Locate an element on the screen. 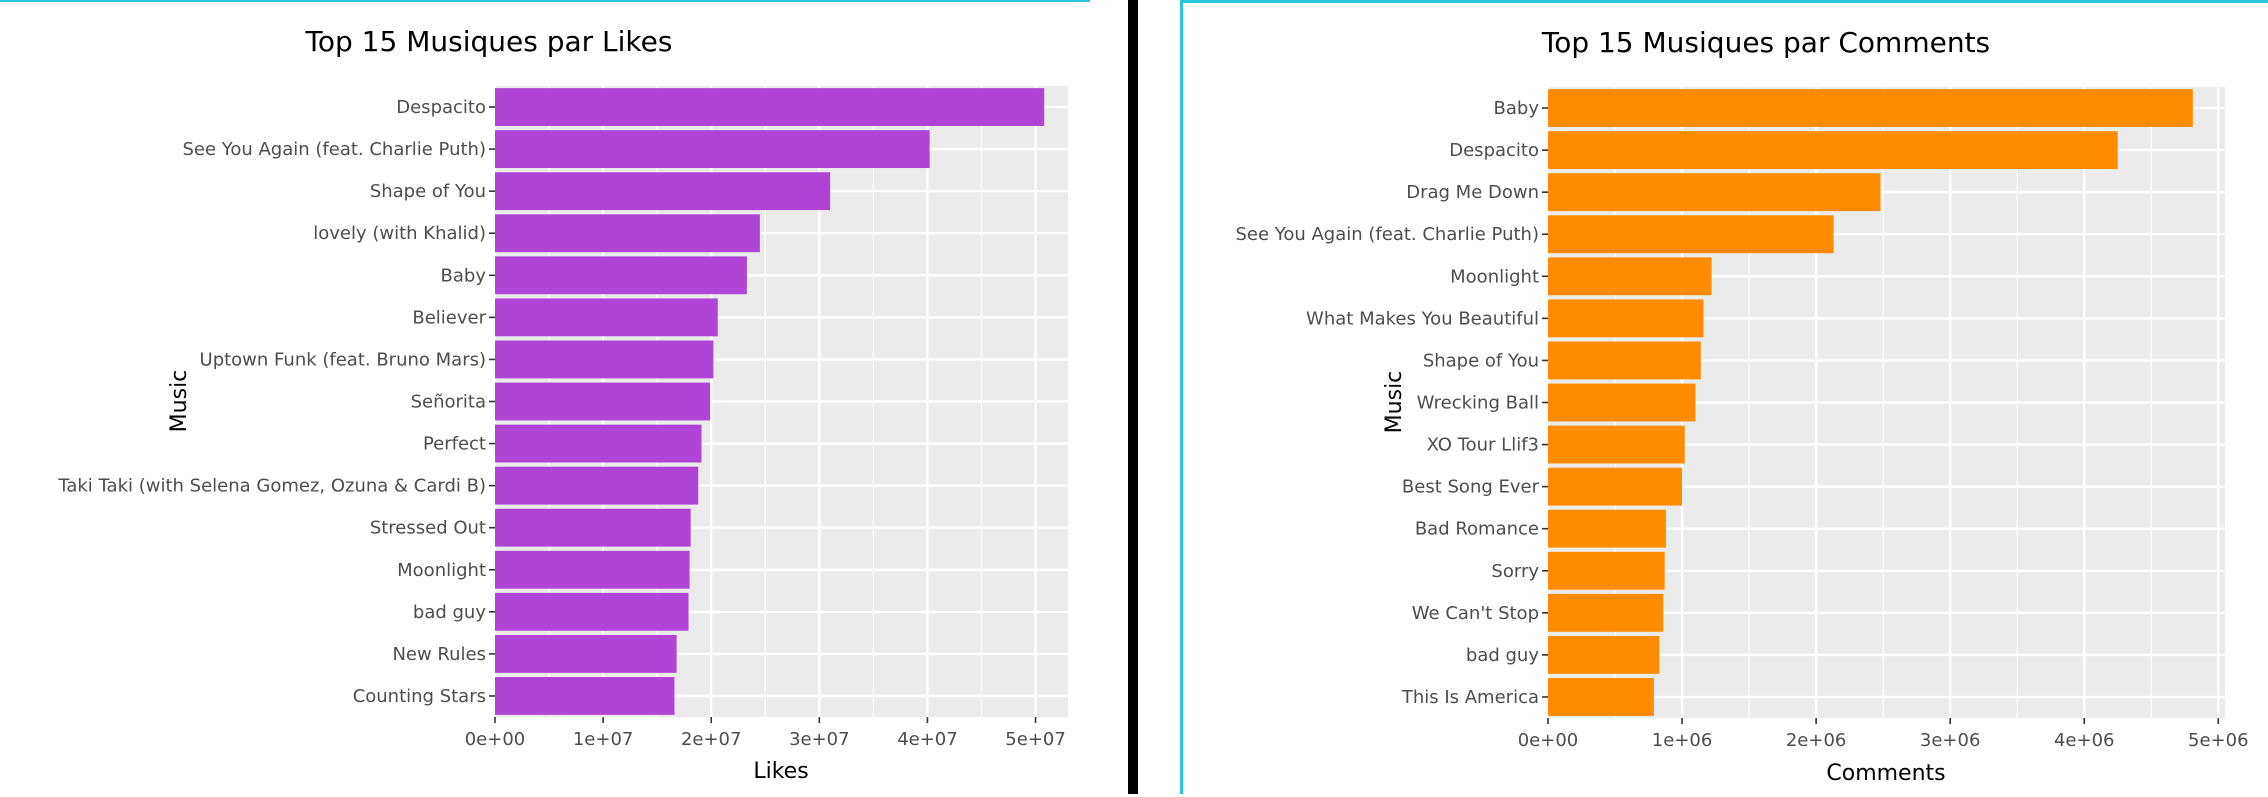 The width and height of the screenshot is (2268, 797). y-tick-label: We Can't Stop is located at coordinates (1475, 613).